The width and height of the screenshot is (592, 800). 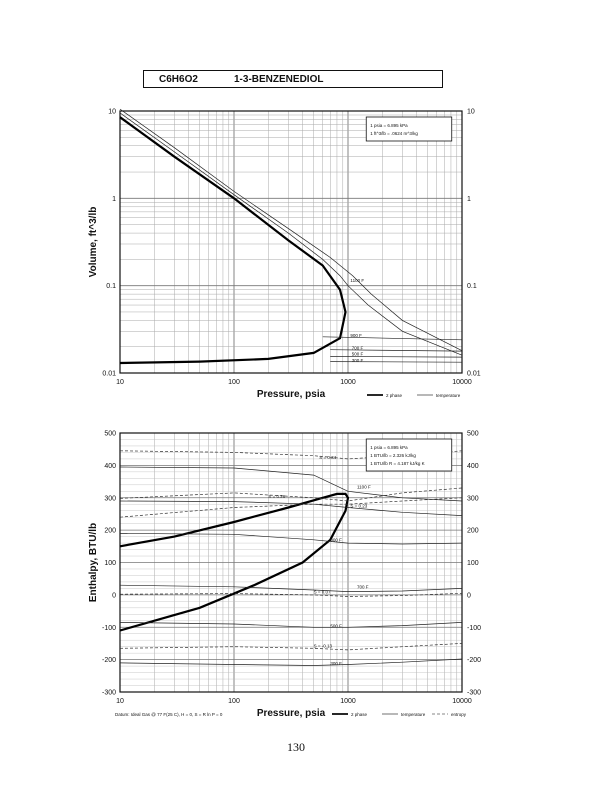 I want to click on y-tick-label-left: 0.01, so click(x=109, y=374).